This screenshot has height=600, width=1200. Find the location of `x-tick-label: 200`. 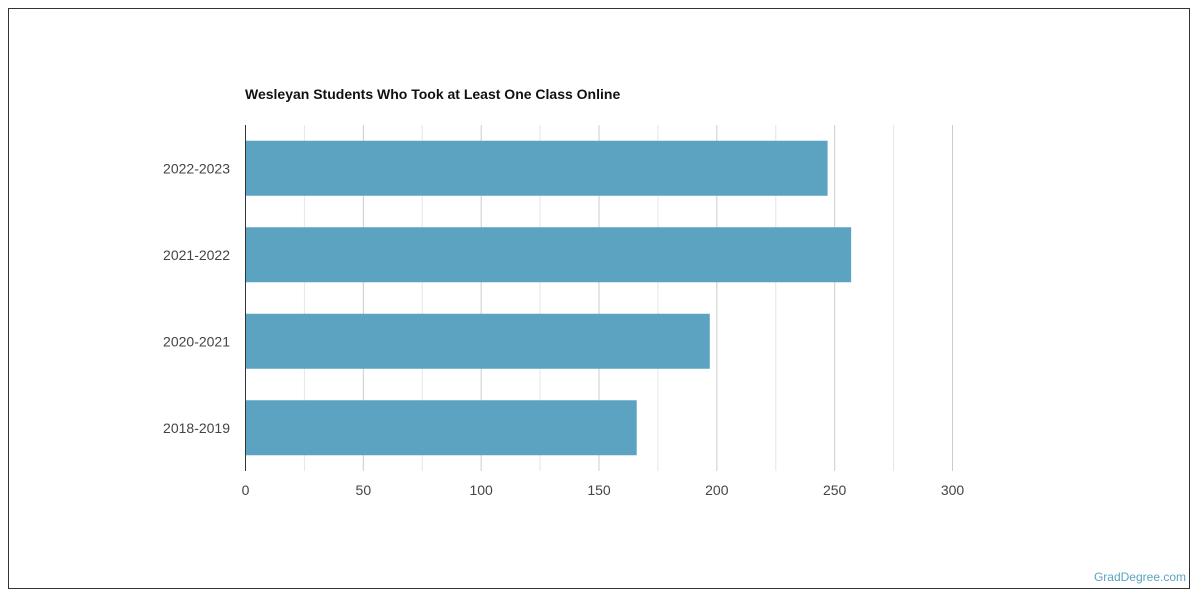

x-tick-label: 200 is located at coordinates (717, 490).